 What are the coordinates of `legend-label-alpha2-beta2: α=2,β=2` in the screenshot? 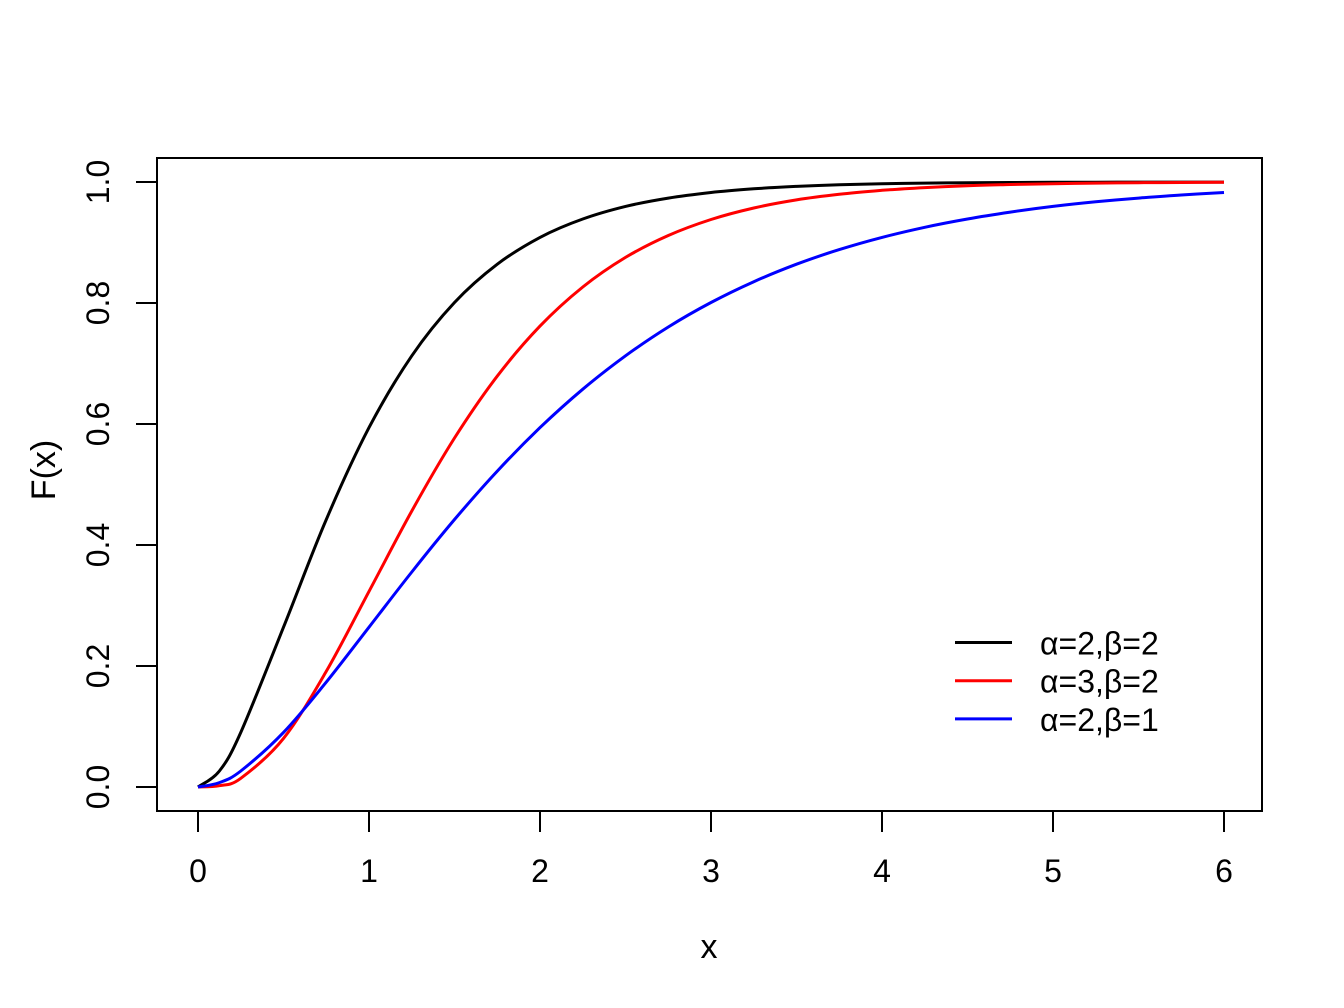 It's located at (1099, 644).